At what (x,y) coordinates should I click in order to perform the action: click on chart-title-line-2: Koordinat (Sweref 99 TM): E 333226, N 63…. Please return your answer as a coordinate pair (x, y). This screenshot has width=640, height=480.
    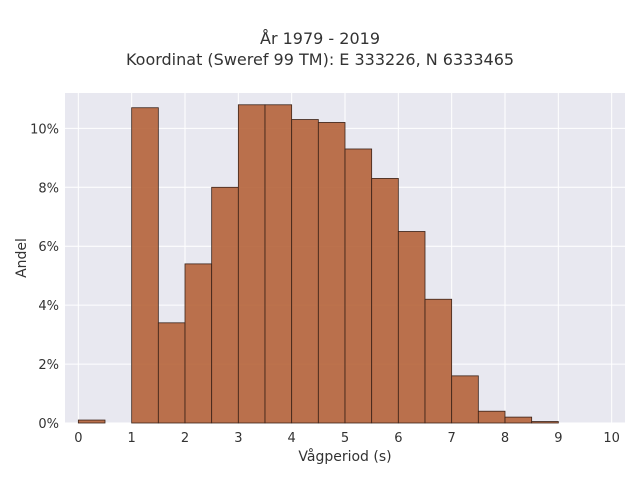
    Looking at the image, I should click on (320, 59).